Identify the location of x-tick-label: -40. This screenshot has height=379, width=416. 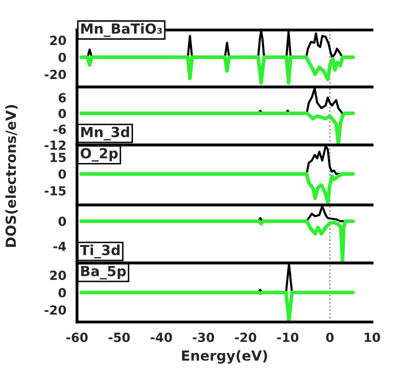
(161, 337).